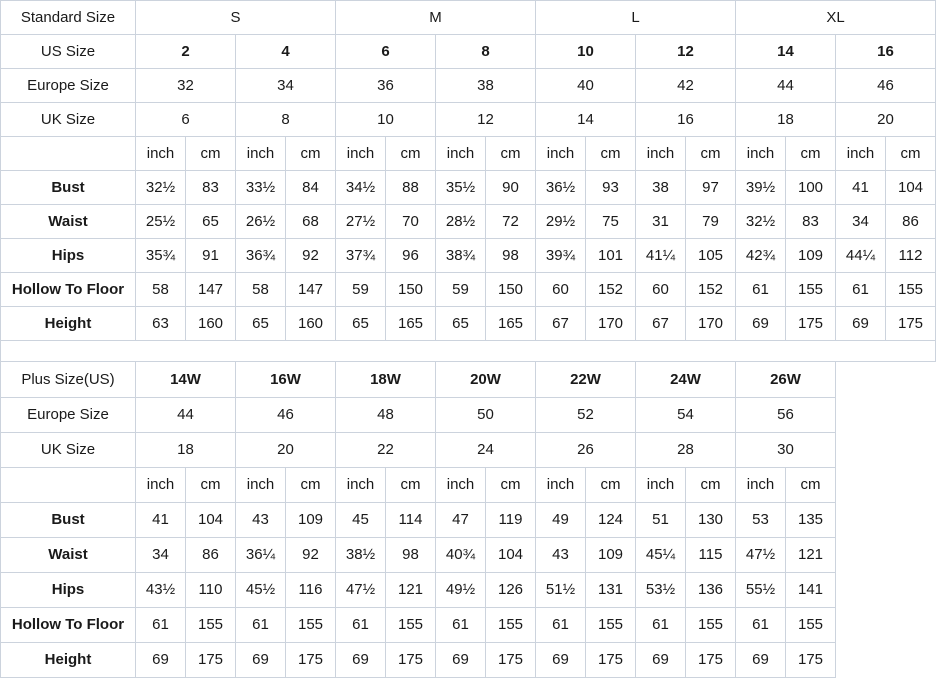 The width and height of the screenshot is (936, 679). I want to click on cell: 160, so click(310, 323).